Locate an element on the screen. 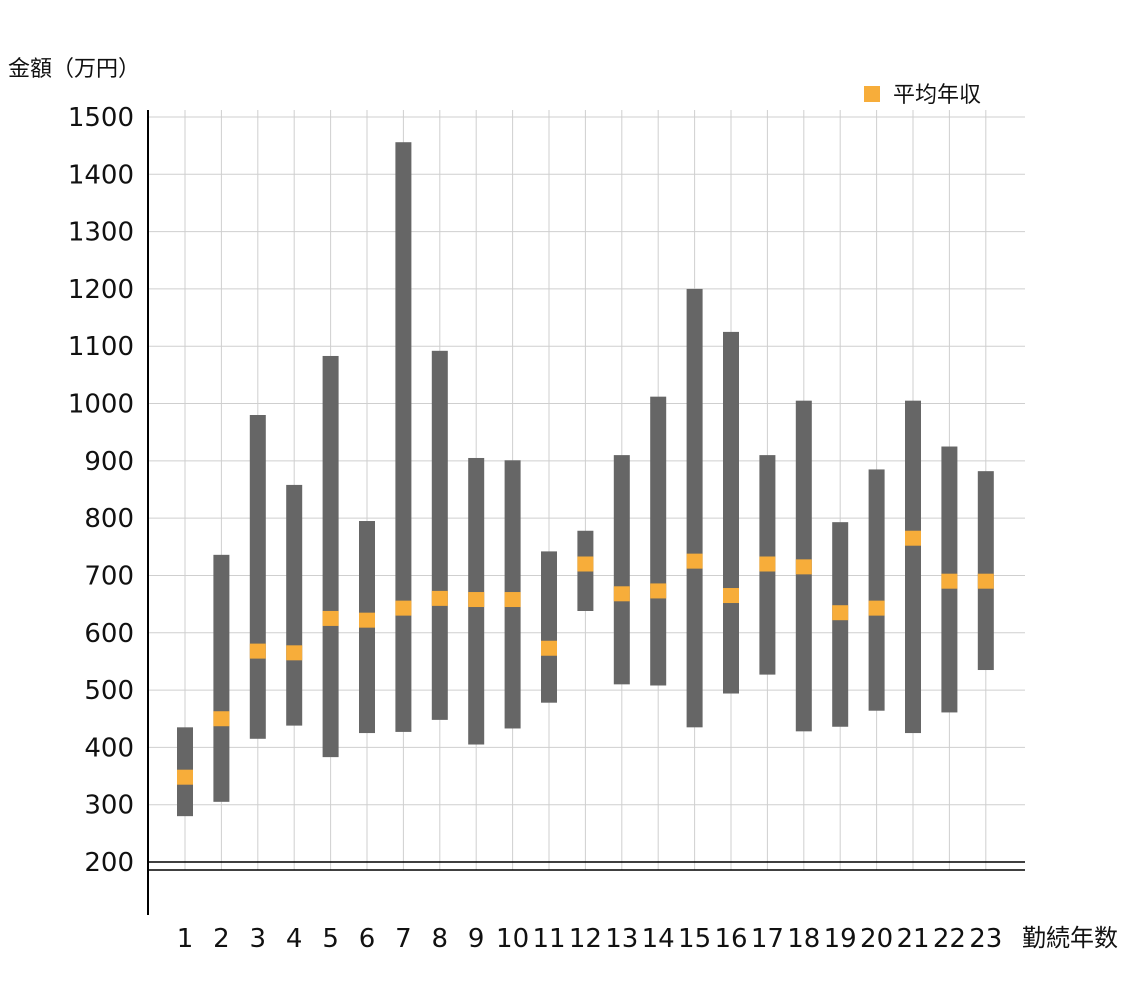 Image resolution: width=1138 pixels, height=983 pixels. x-axis-label: 勤続年数 is located at coordinates (1070, 938).